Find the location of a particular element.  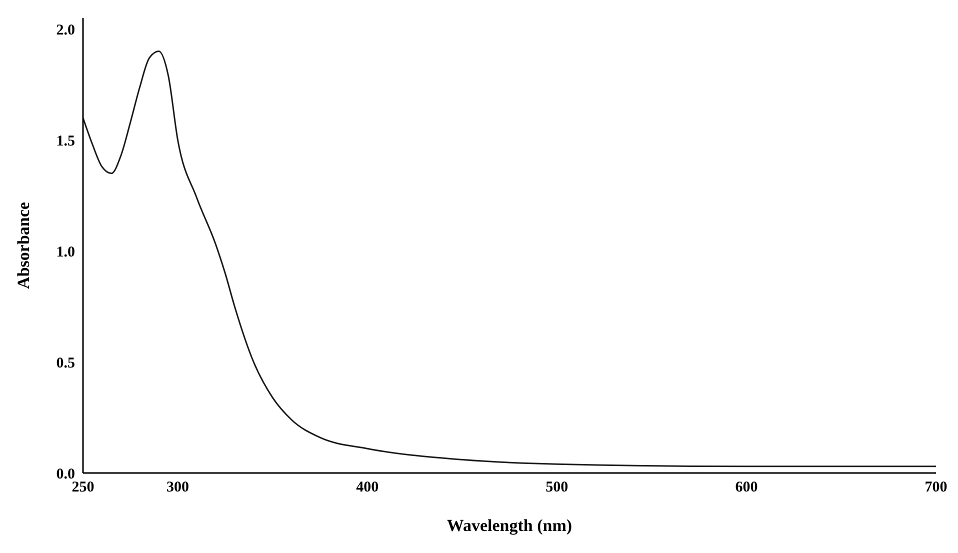

x-tick-label: 500 is located at coordinates (557, 488).